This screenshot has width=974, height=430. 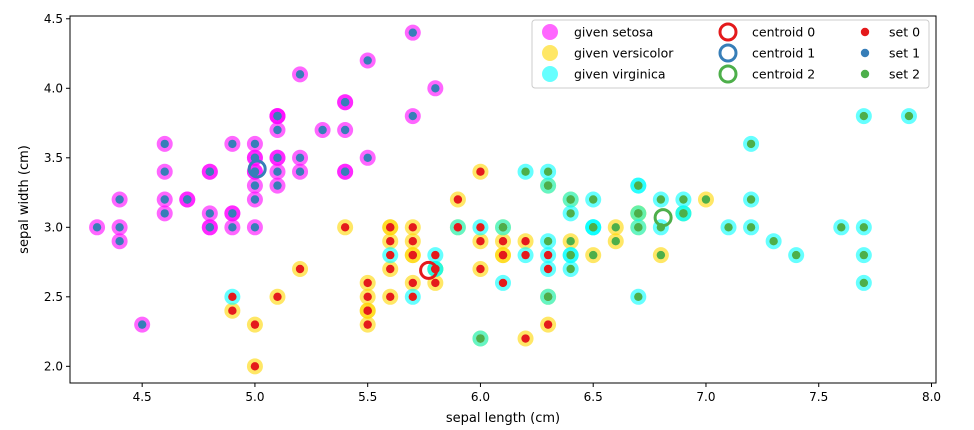 What do you see at coordinates (624, 53) in the screenshot?
I see `legend-label: given versicolor` at bounding box center [624, 53].